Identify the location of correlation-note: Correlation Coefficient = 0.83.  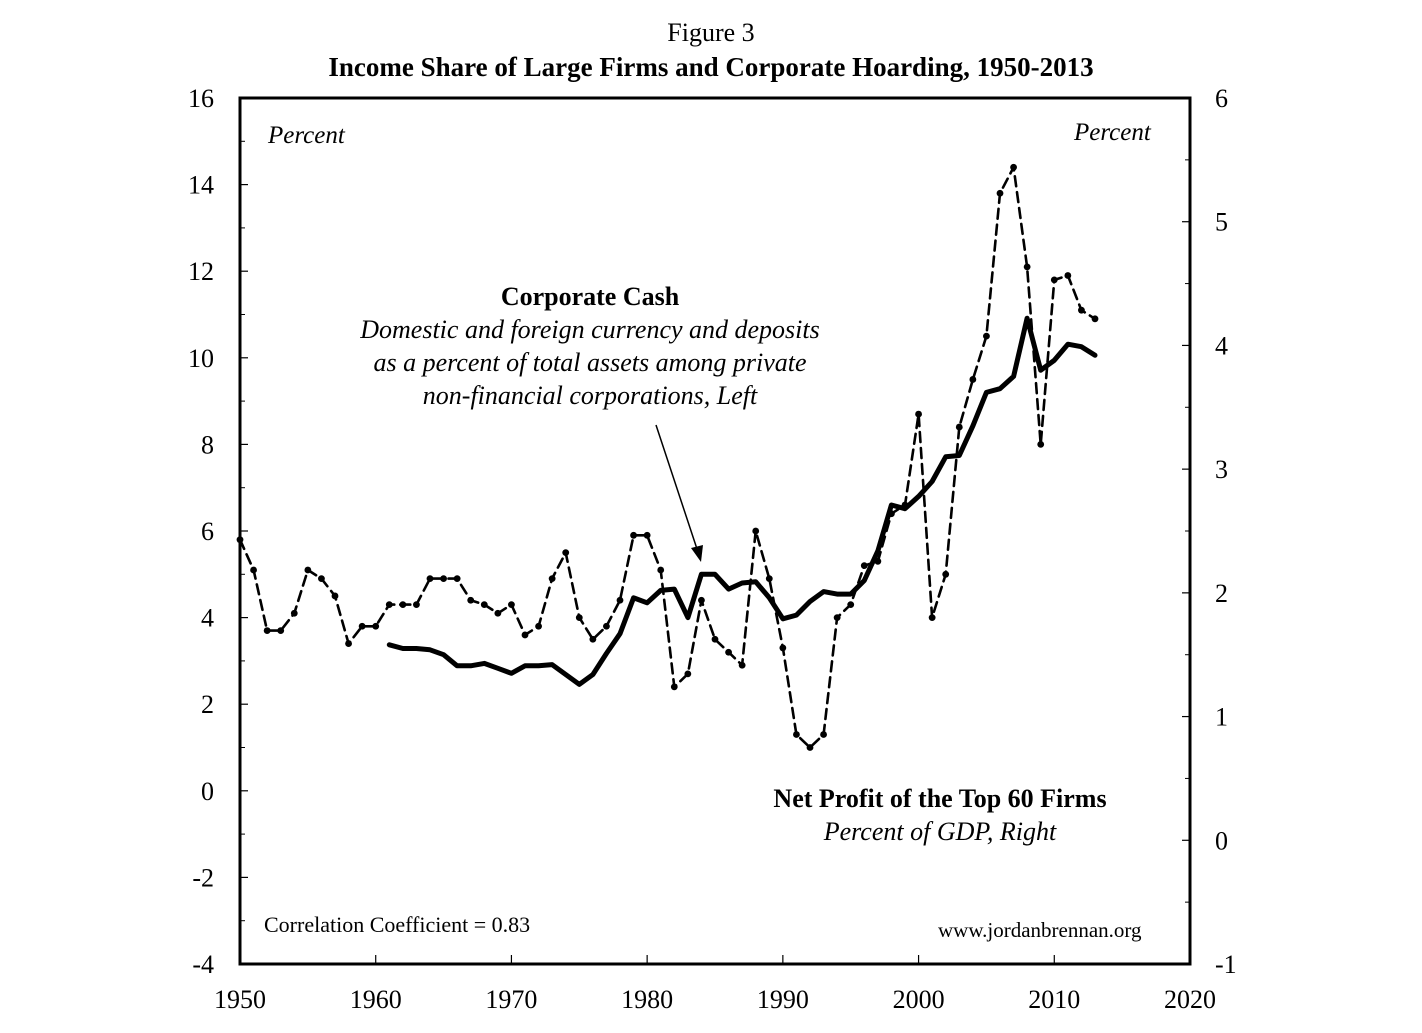
(397, 924).